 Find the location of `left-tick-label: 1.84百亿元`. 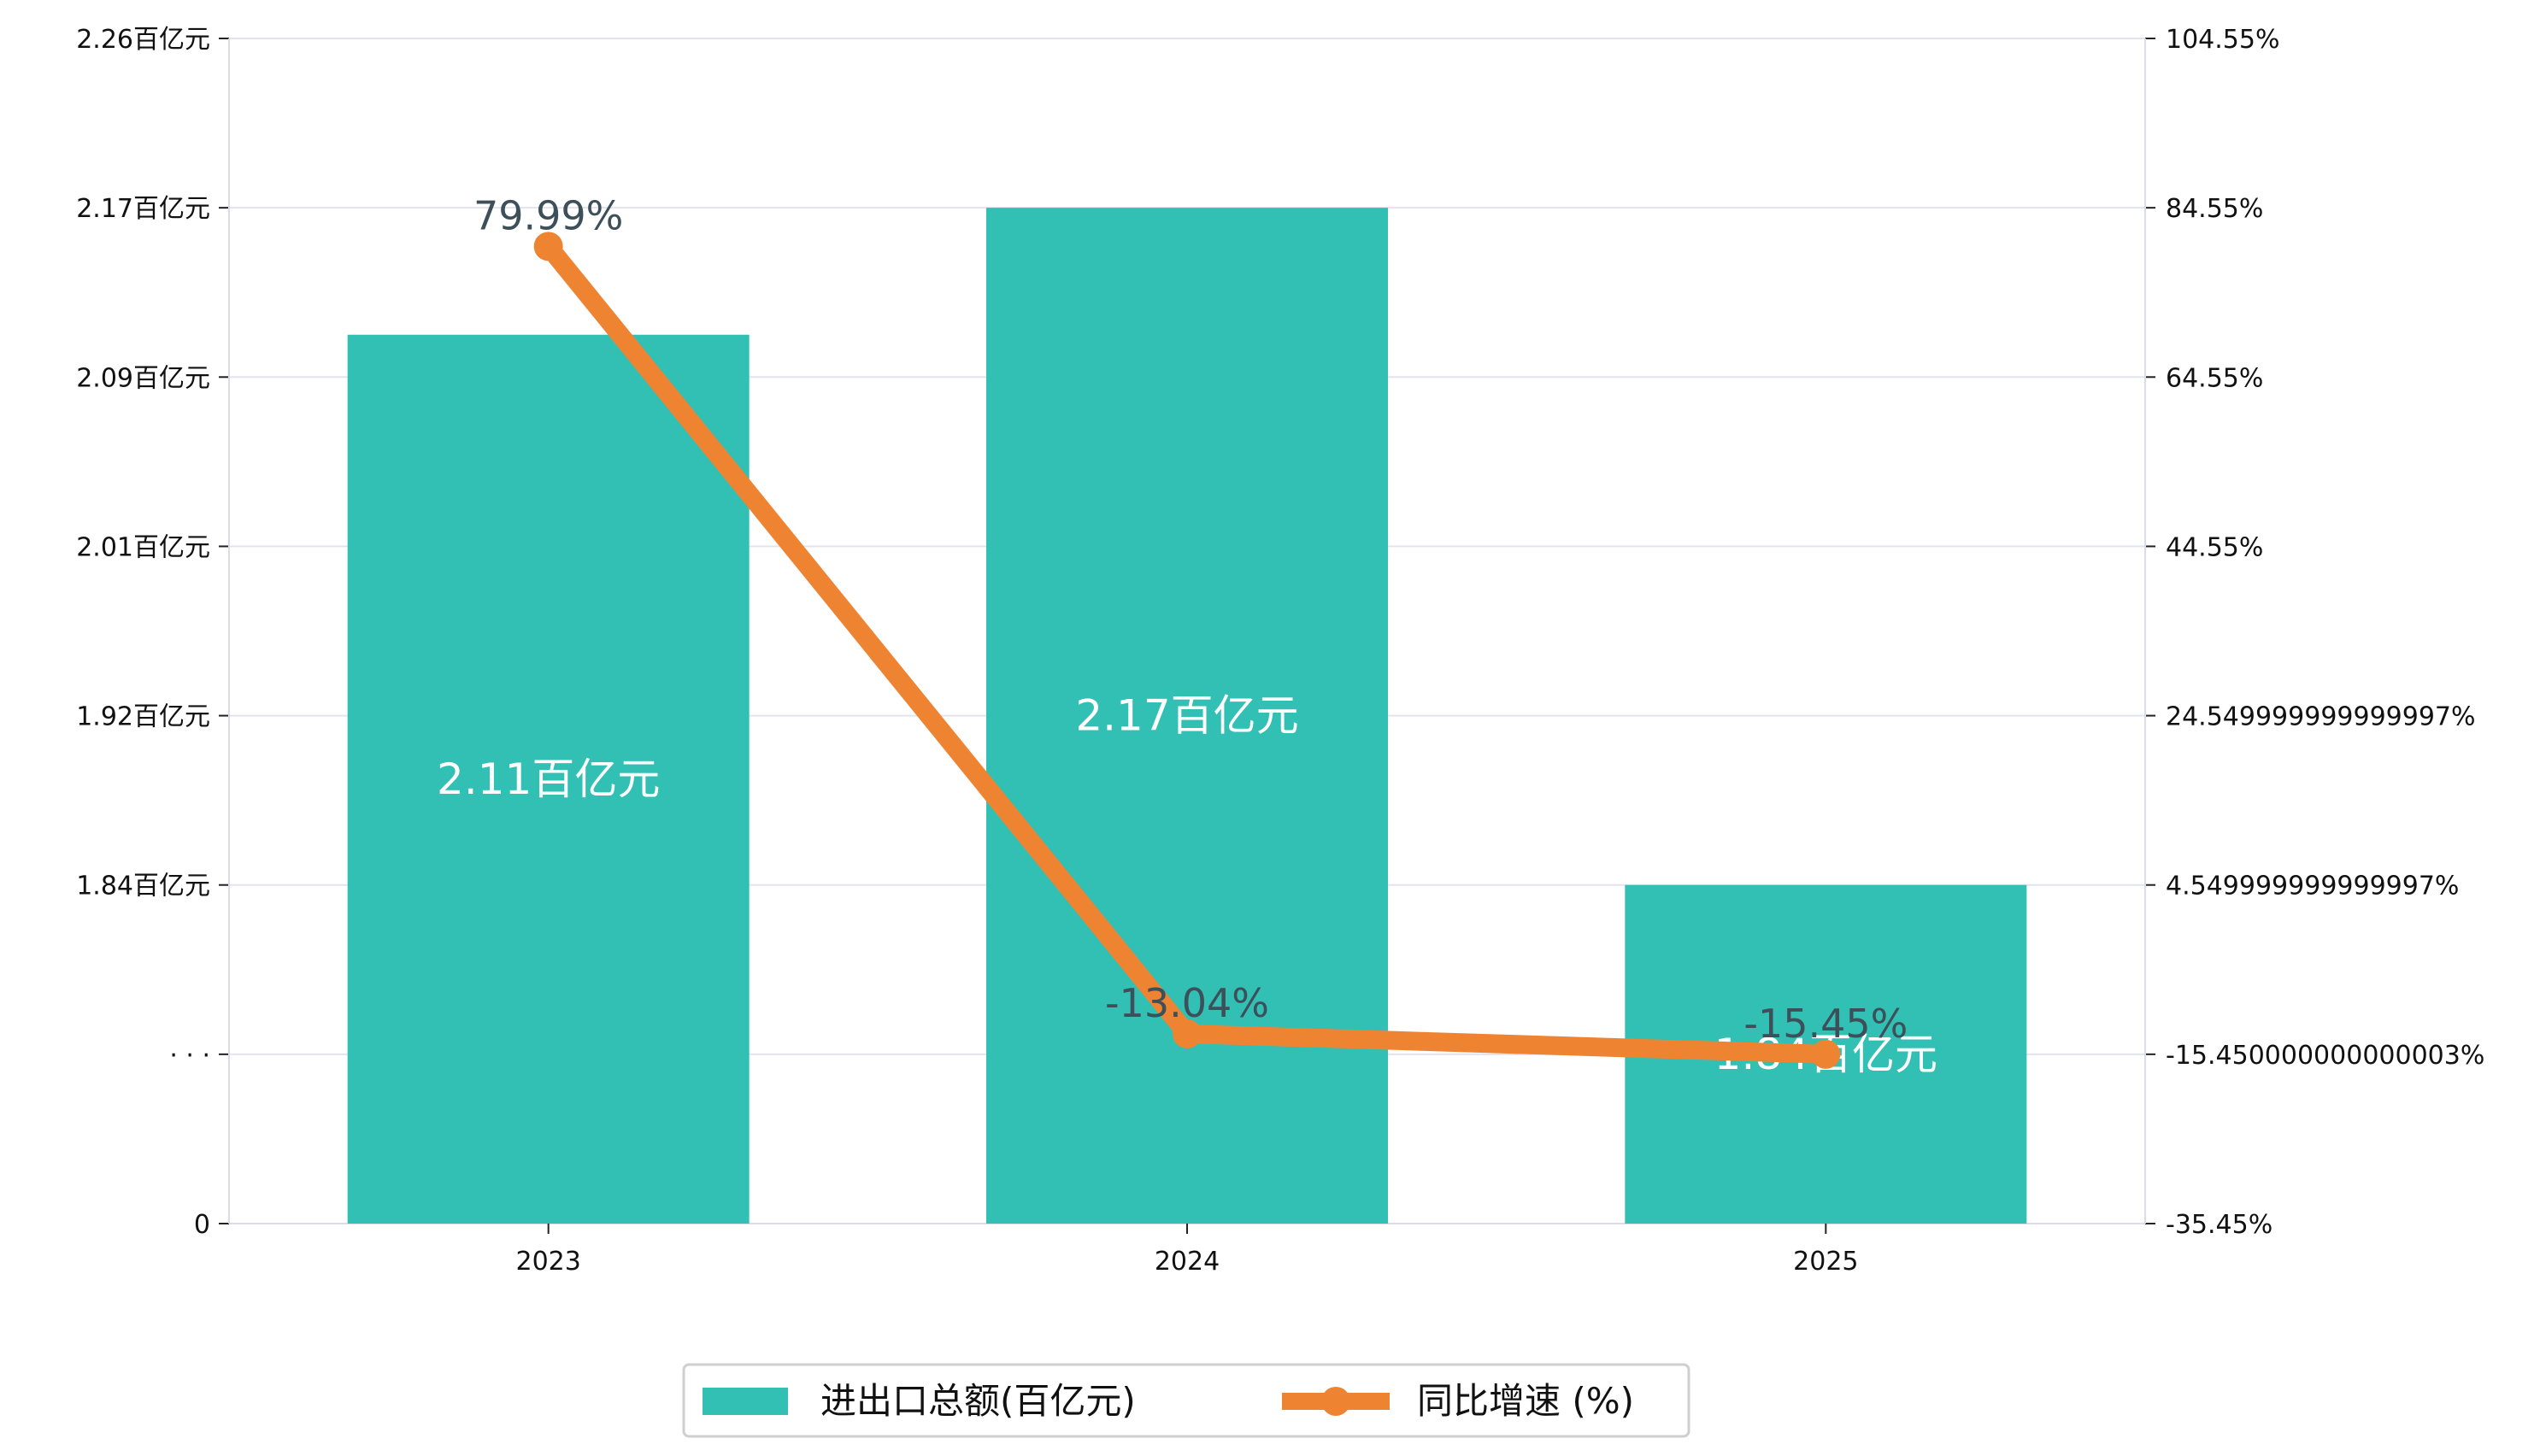

left-tick-label: 1.84百亿元 is located at coordinates (143, 886).